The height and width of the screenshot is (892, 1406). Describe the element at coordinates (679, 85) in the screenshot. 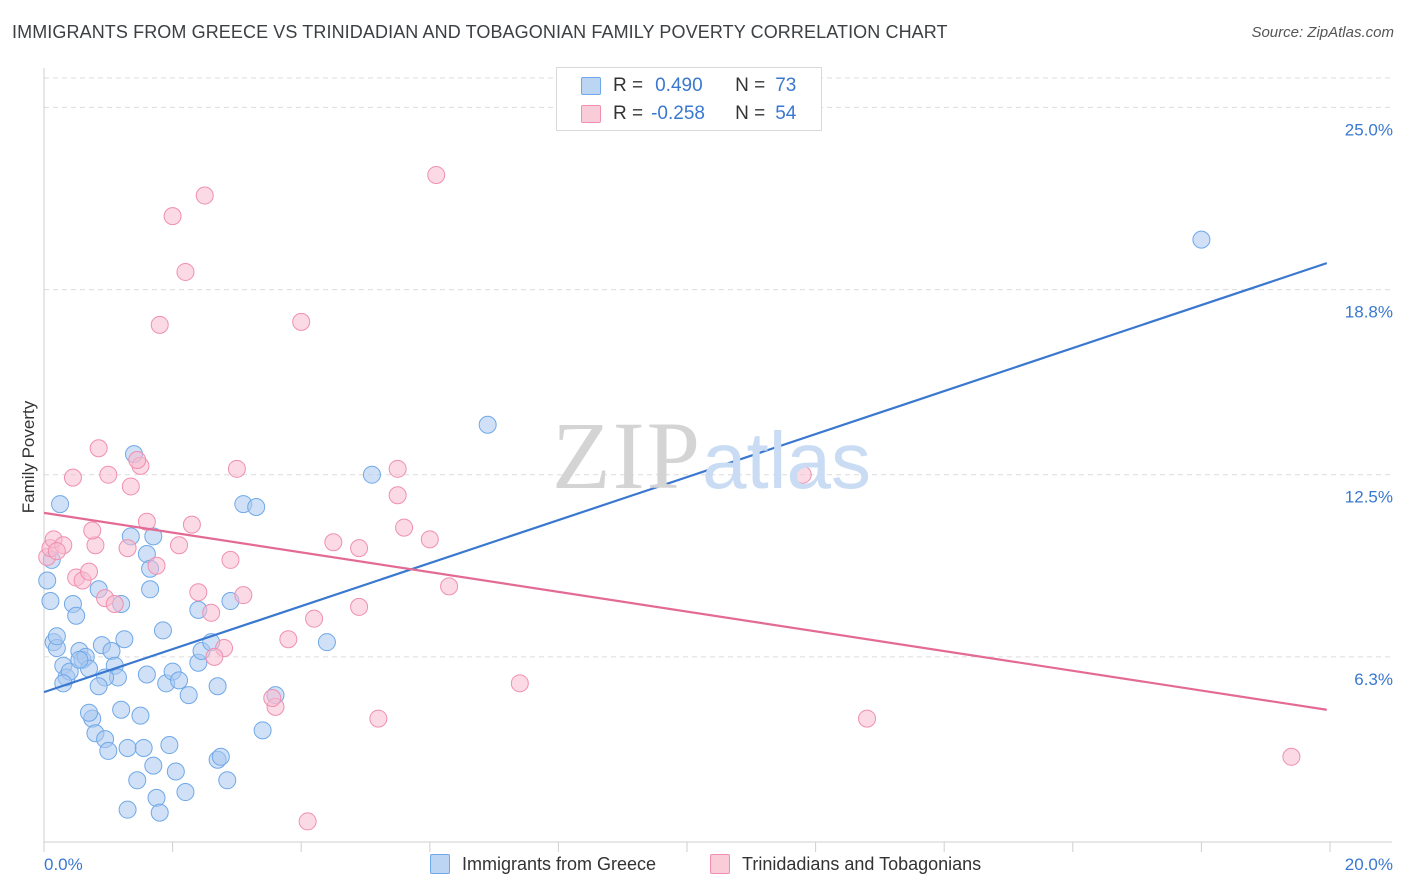

I see `r-value: 0.490` at that location.